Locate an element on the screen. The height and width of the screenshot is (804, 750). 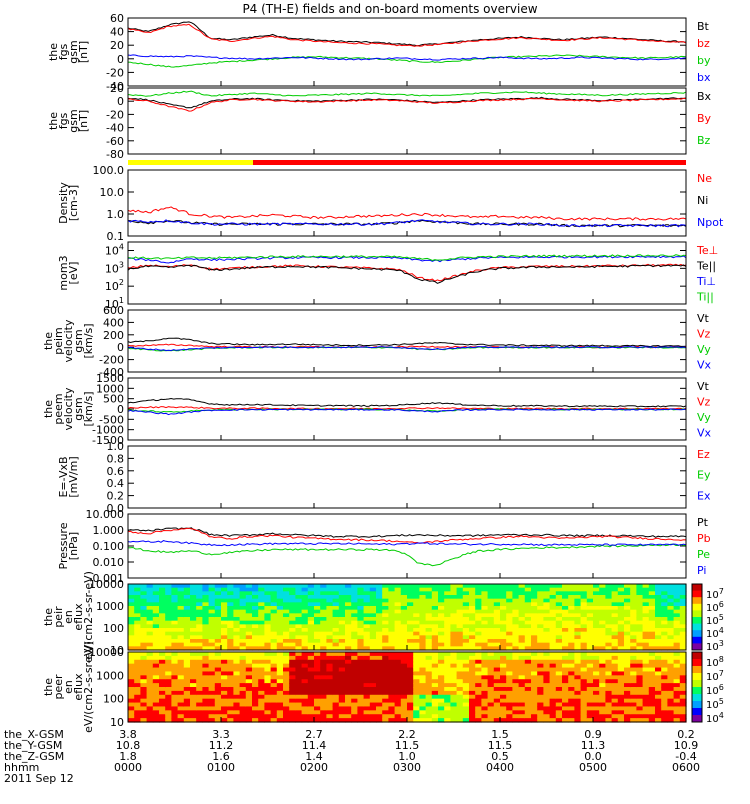
x-tick-label: 0300 is located at coordinates (407, 767).